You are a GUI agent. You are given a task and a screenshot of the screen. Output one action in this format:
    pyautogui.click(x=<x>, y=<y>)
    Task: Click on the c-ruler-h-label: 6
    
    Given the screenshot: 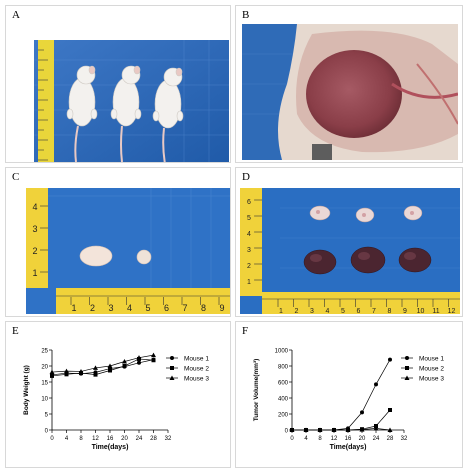 What is the action you would take?
    pyautogui.click(x=166, y=308)
    